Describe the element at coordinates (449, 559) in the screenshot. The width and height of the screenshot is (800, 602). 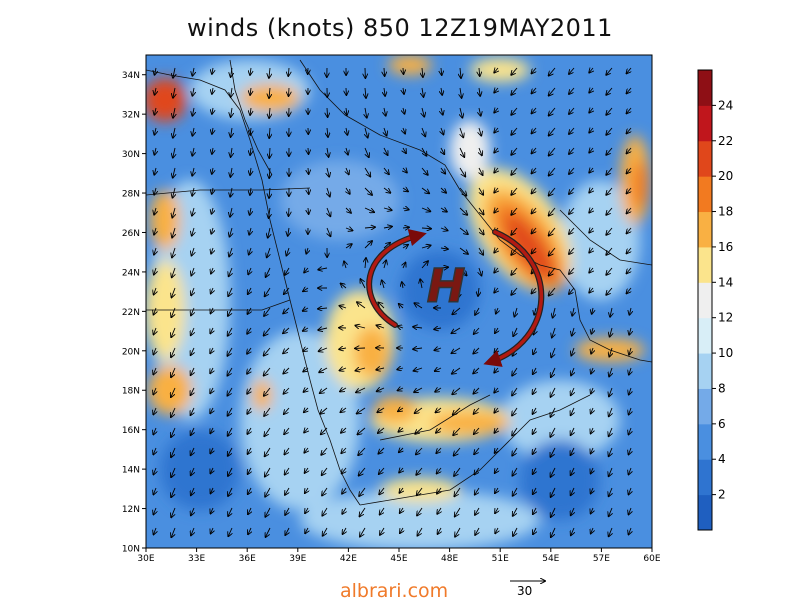
I see `lon-tick-label: 48E` at that location.